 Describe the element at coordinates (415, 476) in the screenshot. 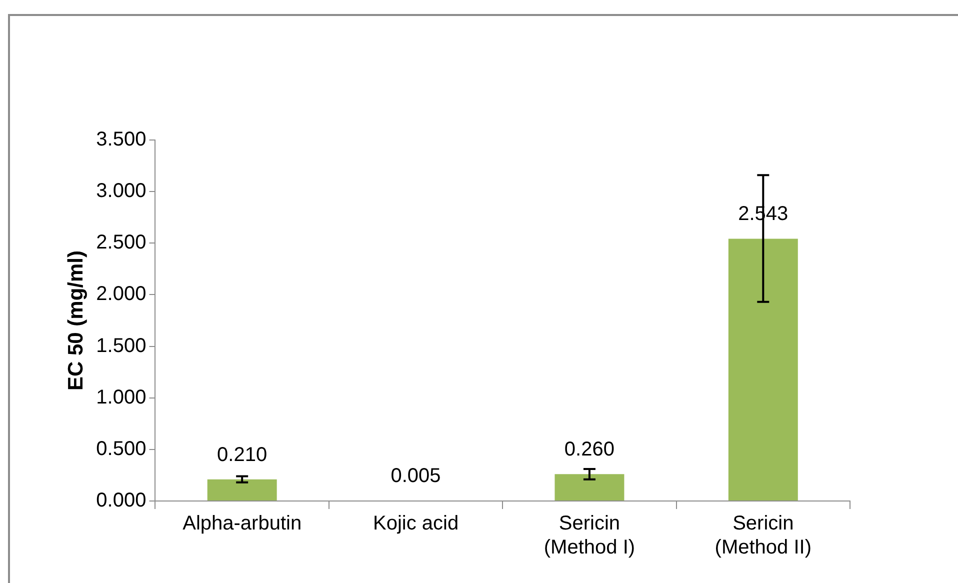

I see `data-label: 0.005` at that location.